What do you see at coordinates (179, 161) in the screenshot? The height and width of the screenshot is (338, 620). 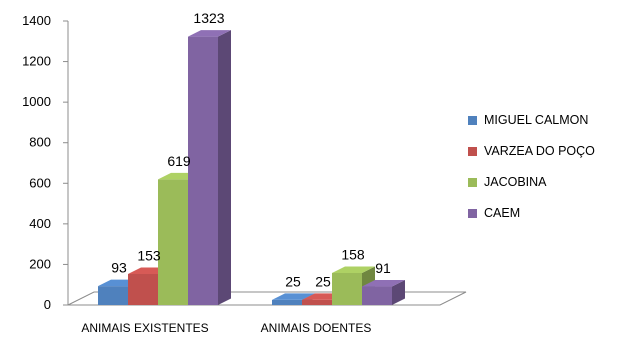 I see `data-label: 619` at bounding box center [179, 161].